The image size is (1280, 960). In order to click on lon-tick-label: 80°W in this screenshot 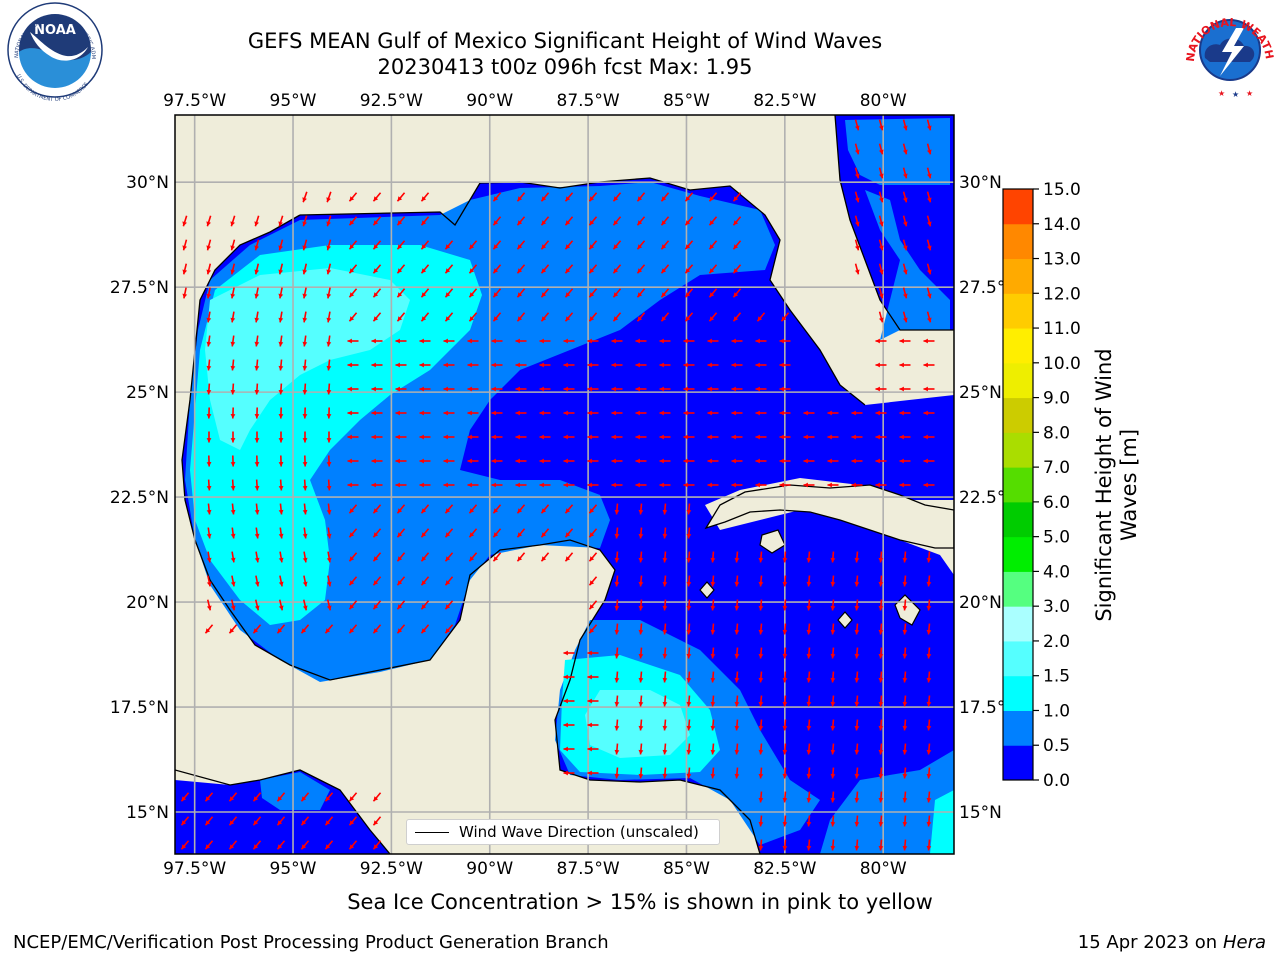, I will do `click(883, 869)`.